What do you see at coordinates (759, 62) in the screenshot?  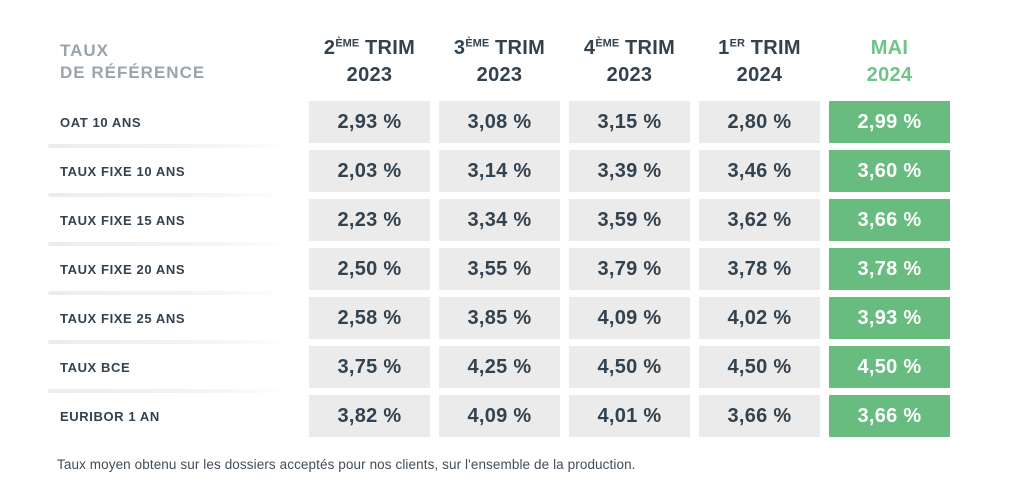 I see `column-header-12024: 1ER TRIM 2024` at bounding box center [759, 62].